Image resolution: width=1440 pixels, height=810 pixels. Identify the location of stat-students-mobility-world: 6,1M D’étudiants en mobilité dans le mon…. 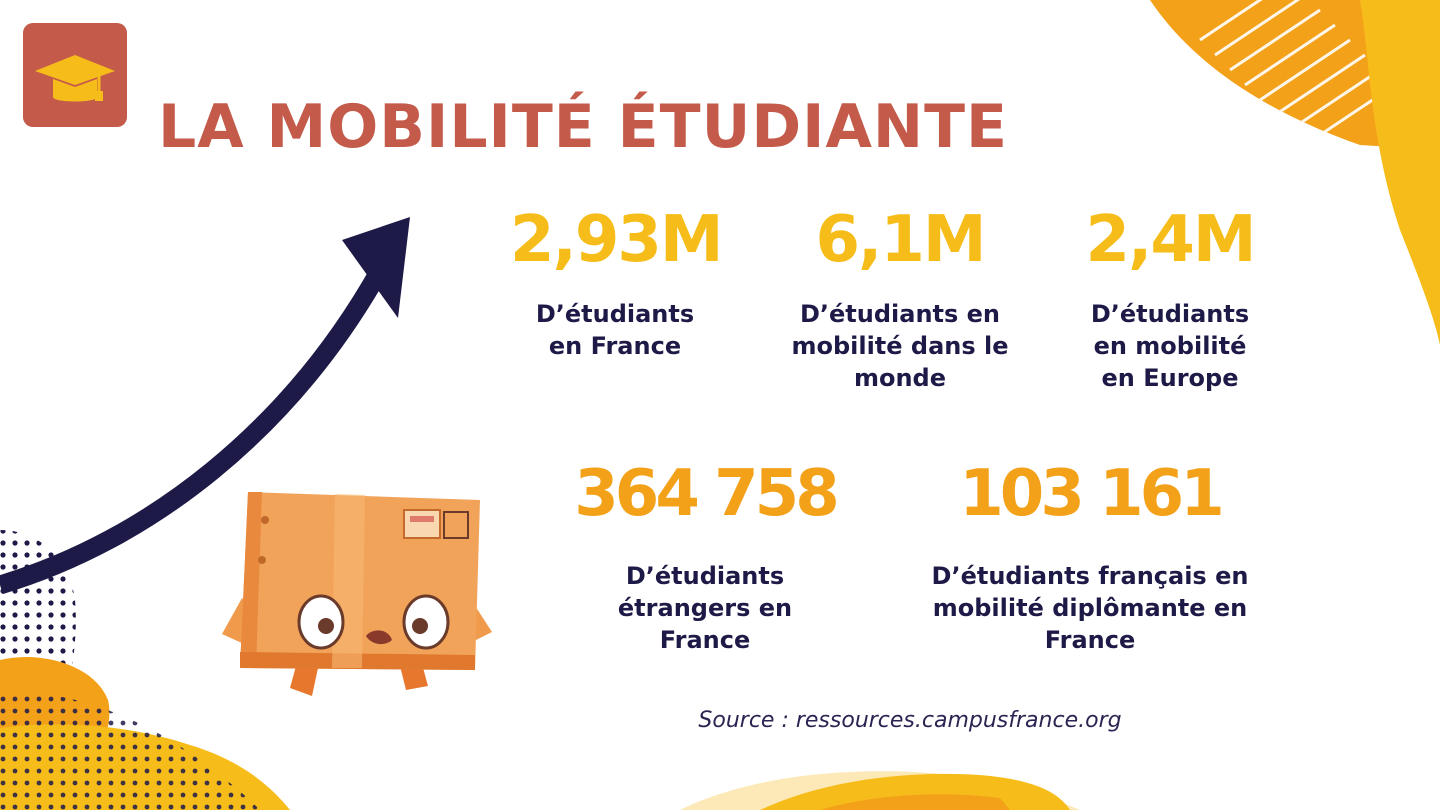
(900, 301).